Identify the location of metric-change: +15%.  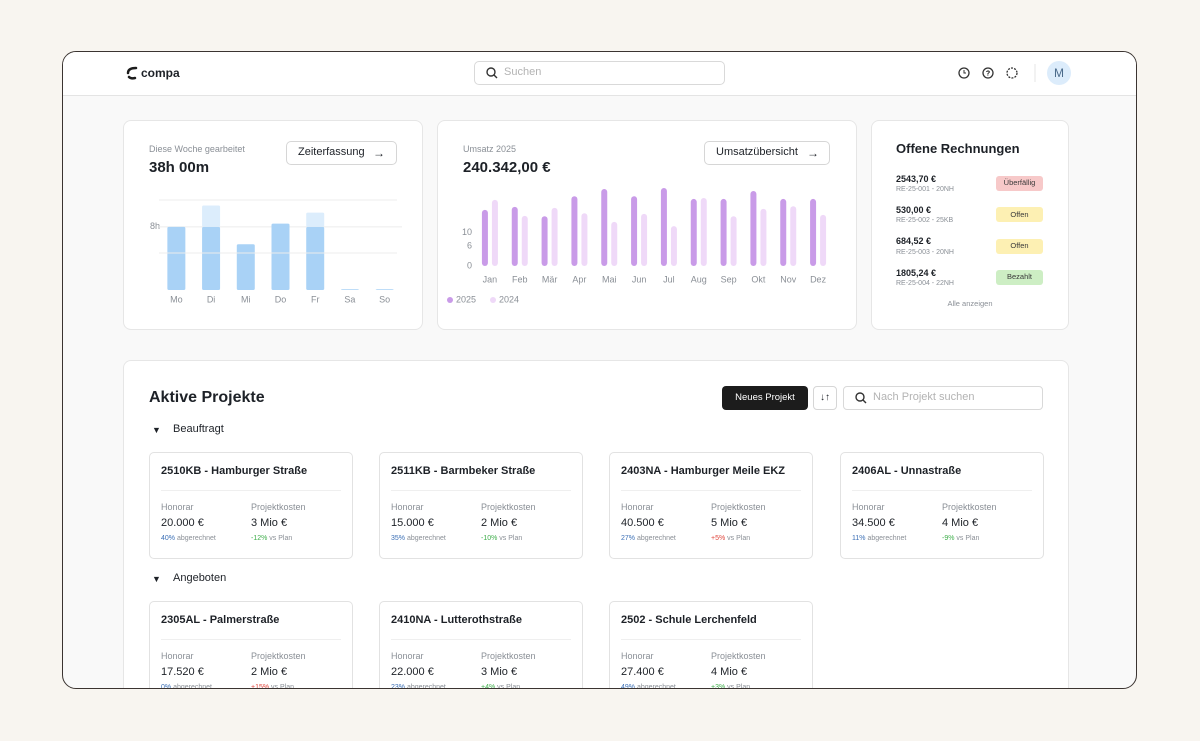
(260, 686).